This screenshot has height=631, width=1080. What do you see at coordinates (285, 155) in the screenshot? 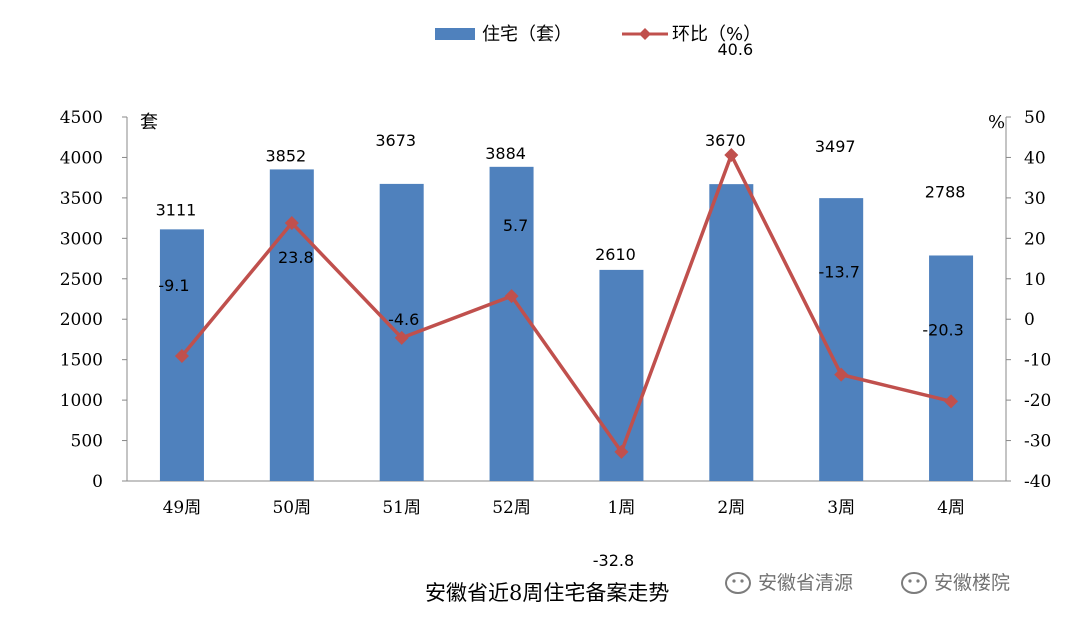
I see `bar-data-label: 3852` at bounding box center [285, 155].